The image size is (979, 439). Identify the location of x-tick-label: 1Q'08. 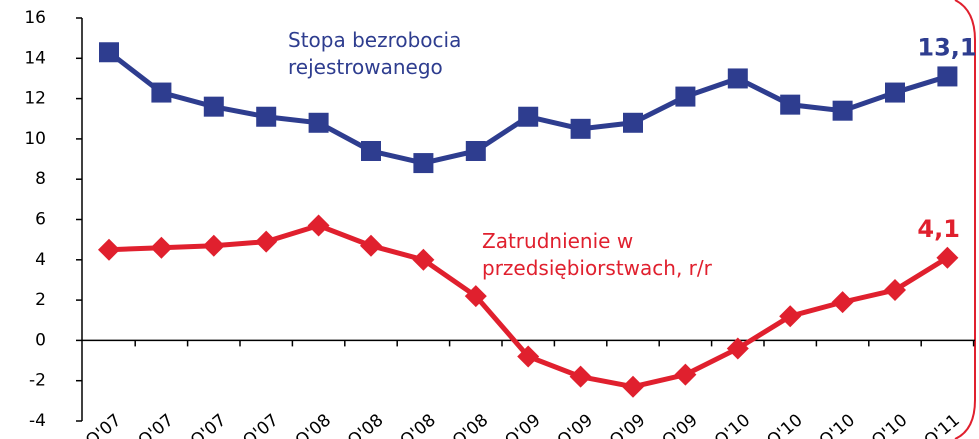
(309, 424).